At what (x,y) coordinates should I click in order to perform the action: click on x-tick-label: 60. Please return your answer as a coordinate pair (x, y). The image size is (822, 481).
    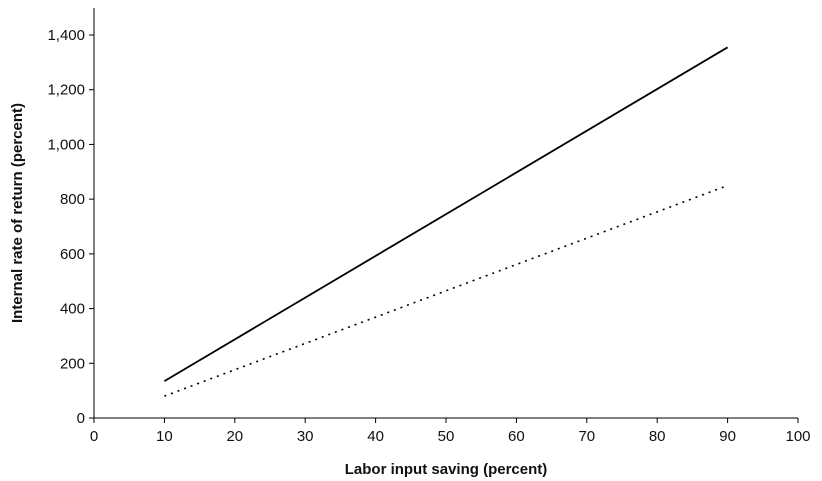
    Looking at the image, I should click on (516, 436).